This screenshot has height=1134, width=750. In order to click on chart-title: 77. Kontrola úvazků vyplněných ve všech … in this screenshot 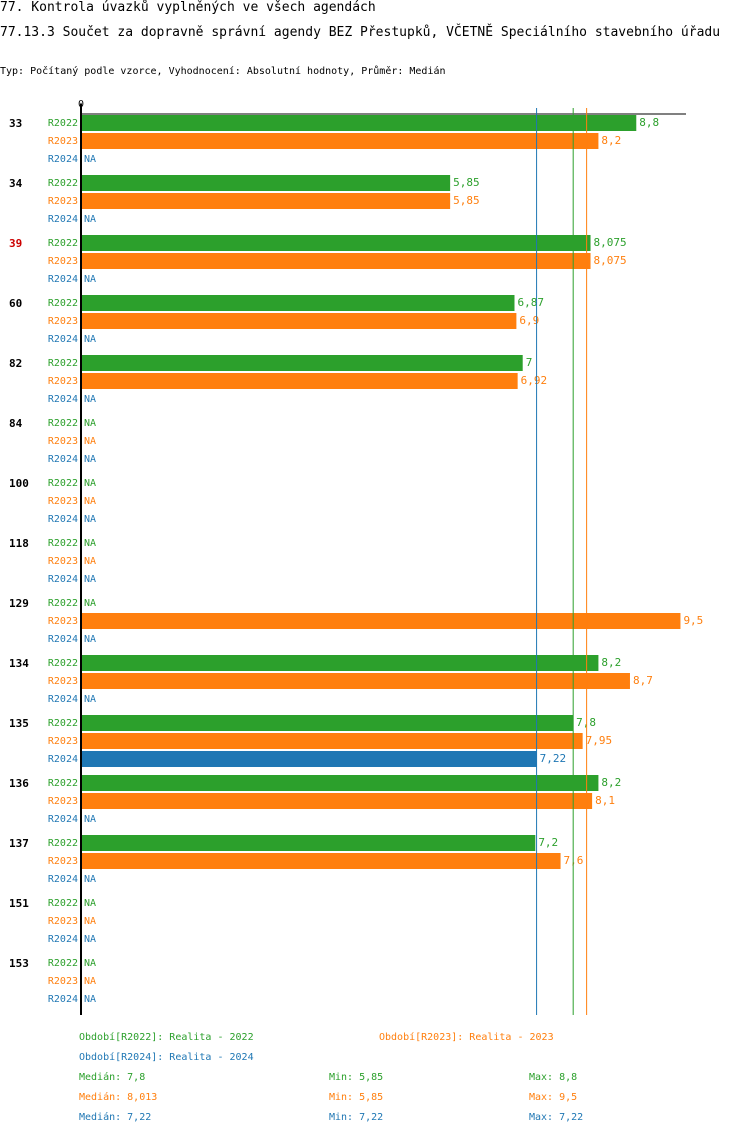, I will do `click(188, 7)`.